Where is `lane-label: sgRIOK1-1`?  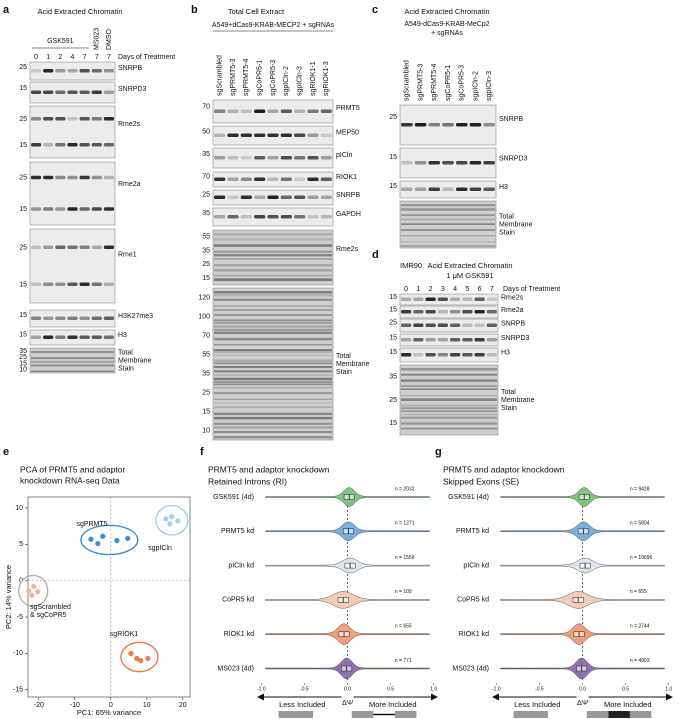
lane-label: sgRIOK1-1 is located at coordinates (313, 78).